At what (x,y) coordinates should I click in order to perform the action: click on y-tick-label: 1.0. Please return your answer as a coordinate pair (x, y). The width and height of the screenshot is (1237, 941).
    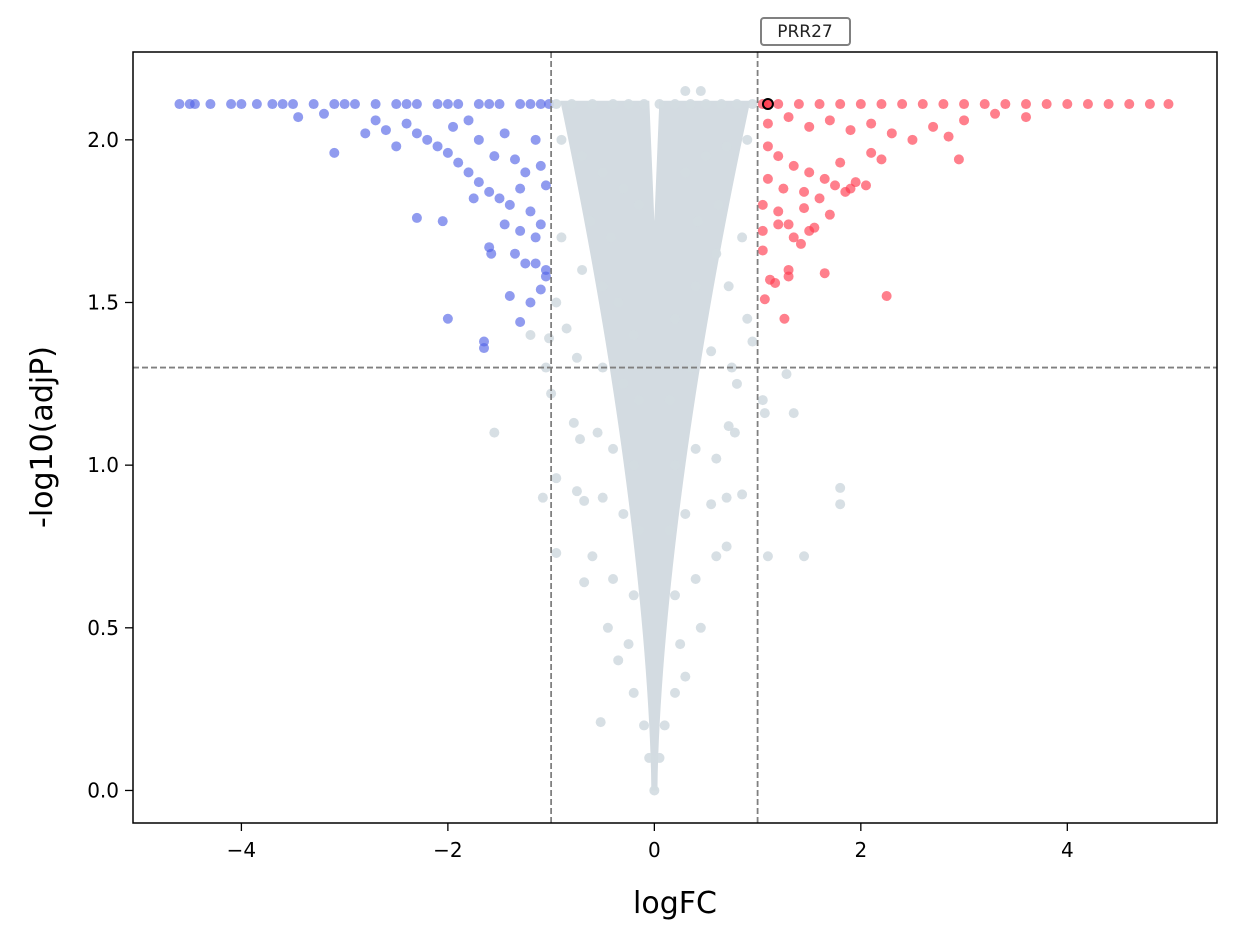
    Looking at the image, I should click on (103, 465).